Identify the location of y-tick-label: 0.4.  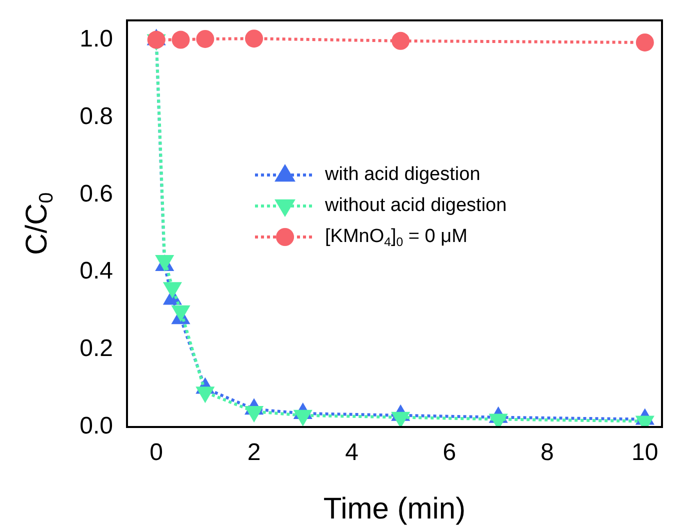
(96, 271).